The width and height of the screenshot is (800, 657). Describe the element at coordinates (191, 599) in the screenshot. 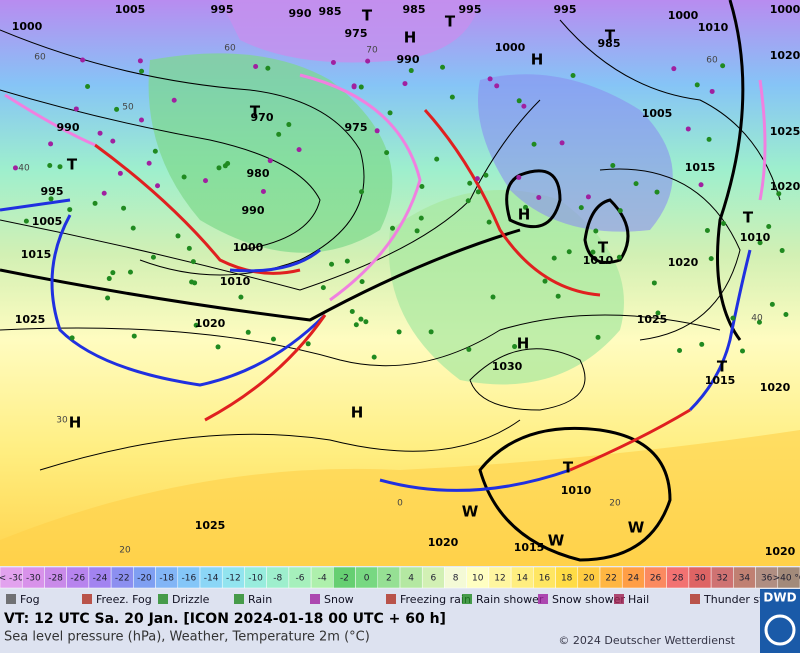

I see `weather-label: Drizzle` at that location.